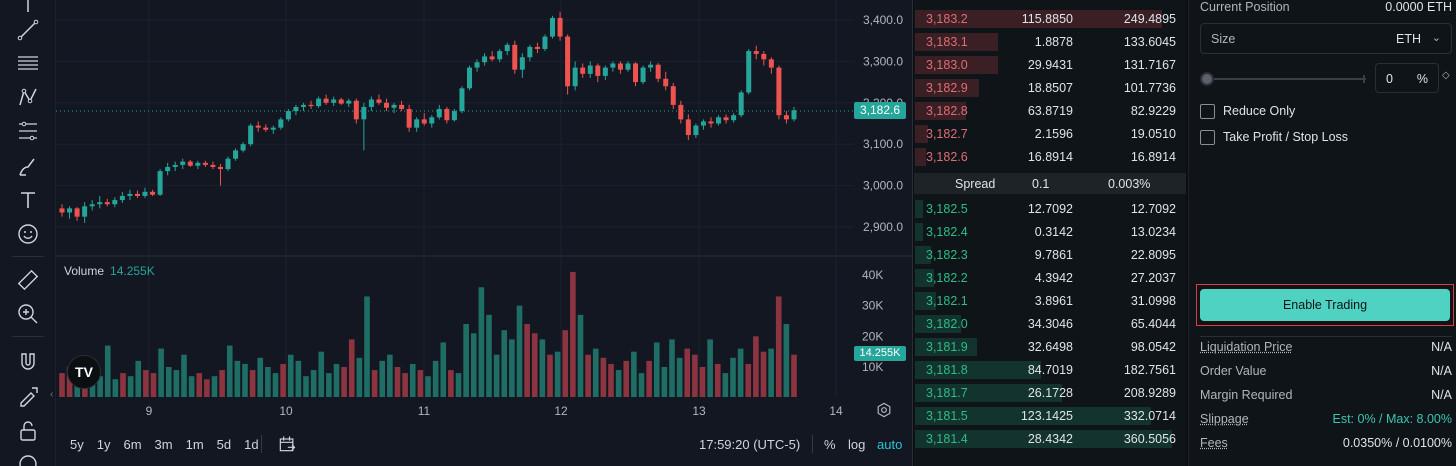 This screenshot has height=466, width=1456. I want to click on range-1d: 1d, so click(251, 444).